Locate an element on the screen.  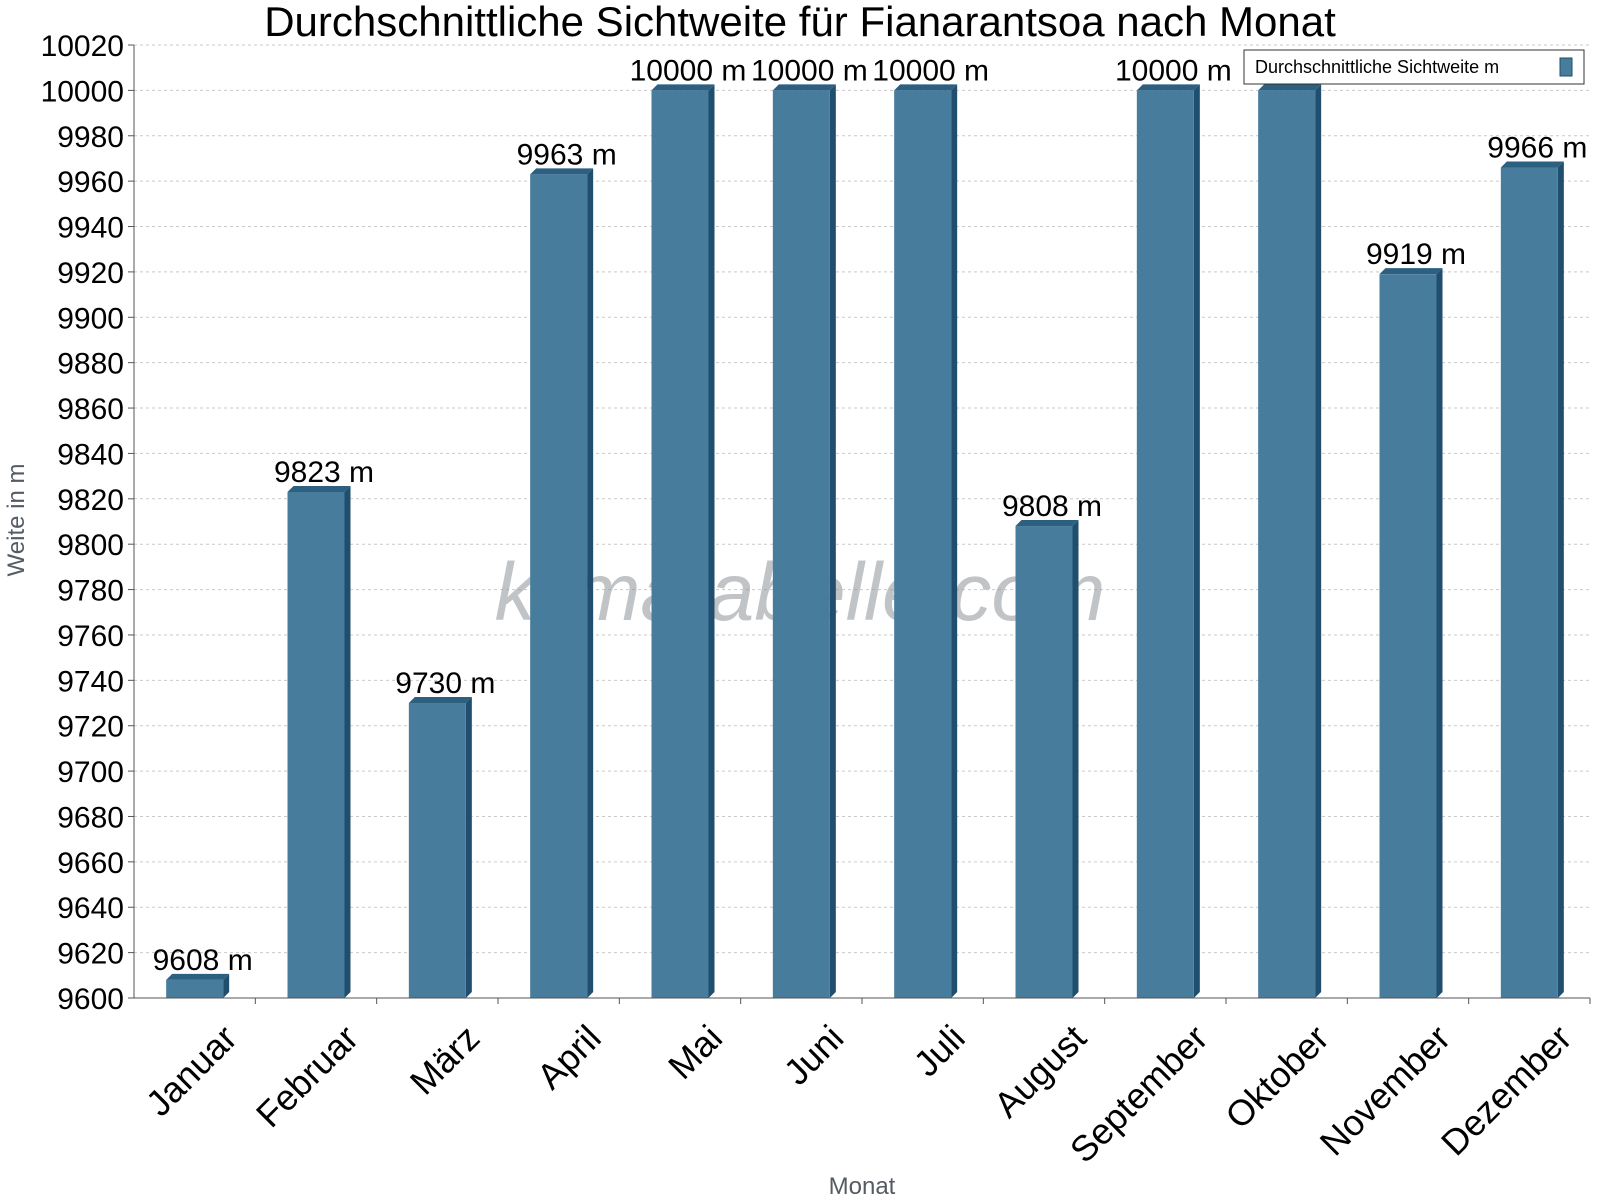
x-tick-label: Juli is located at coordinates (938, 1050).